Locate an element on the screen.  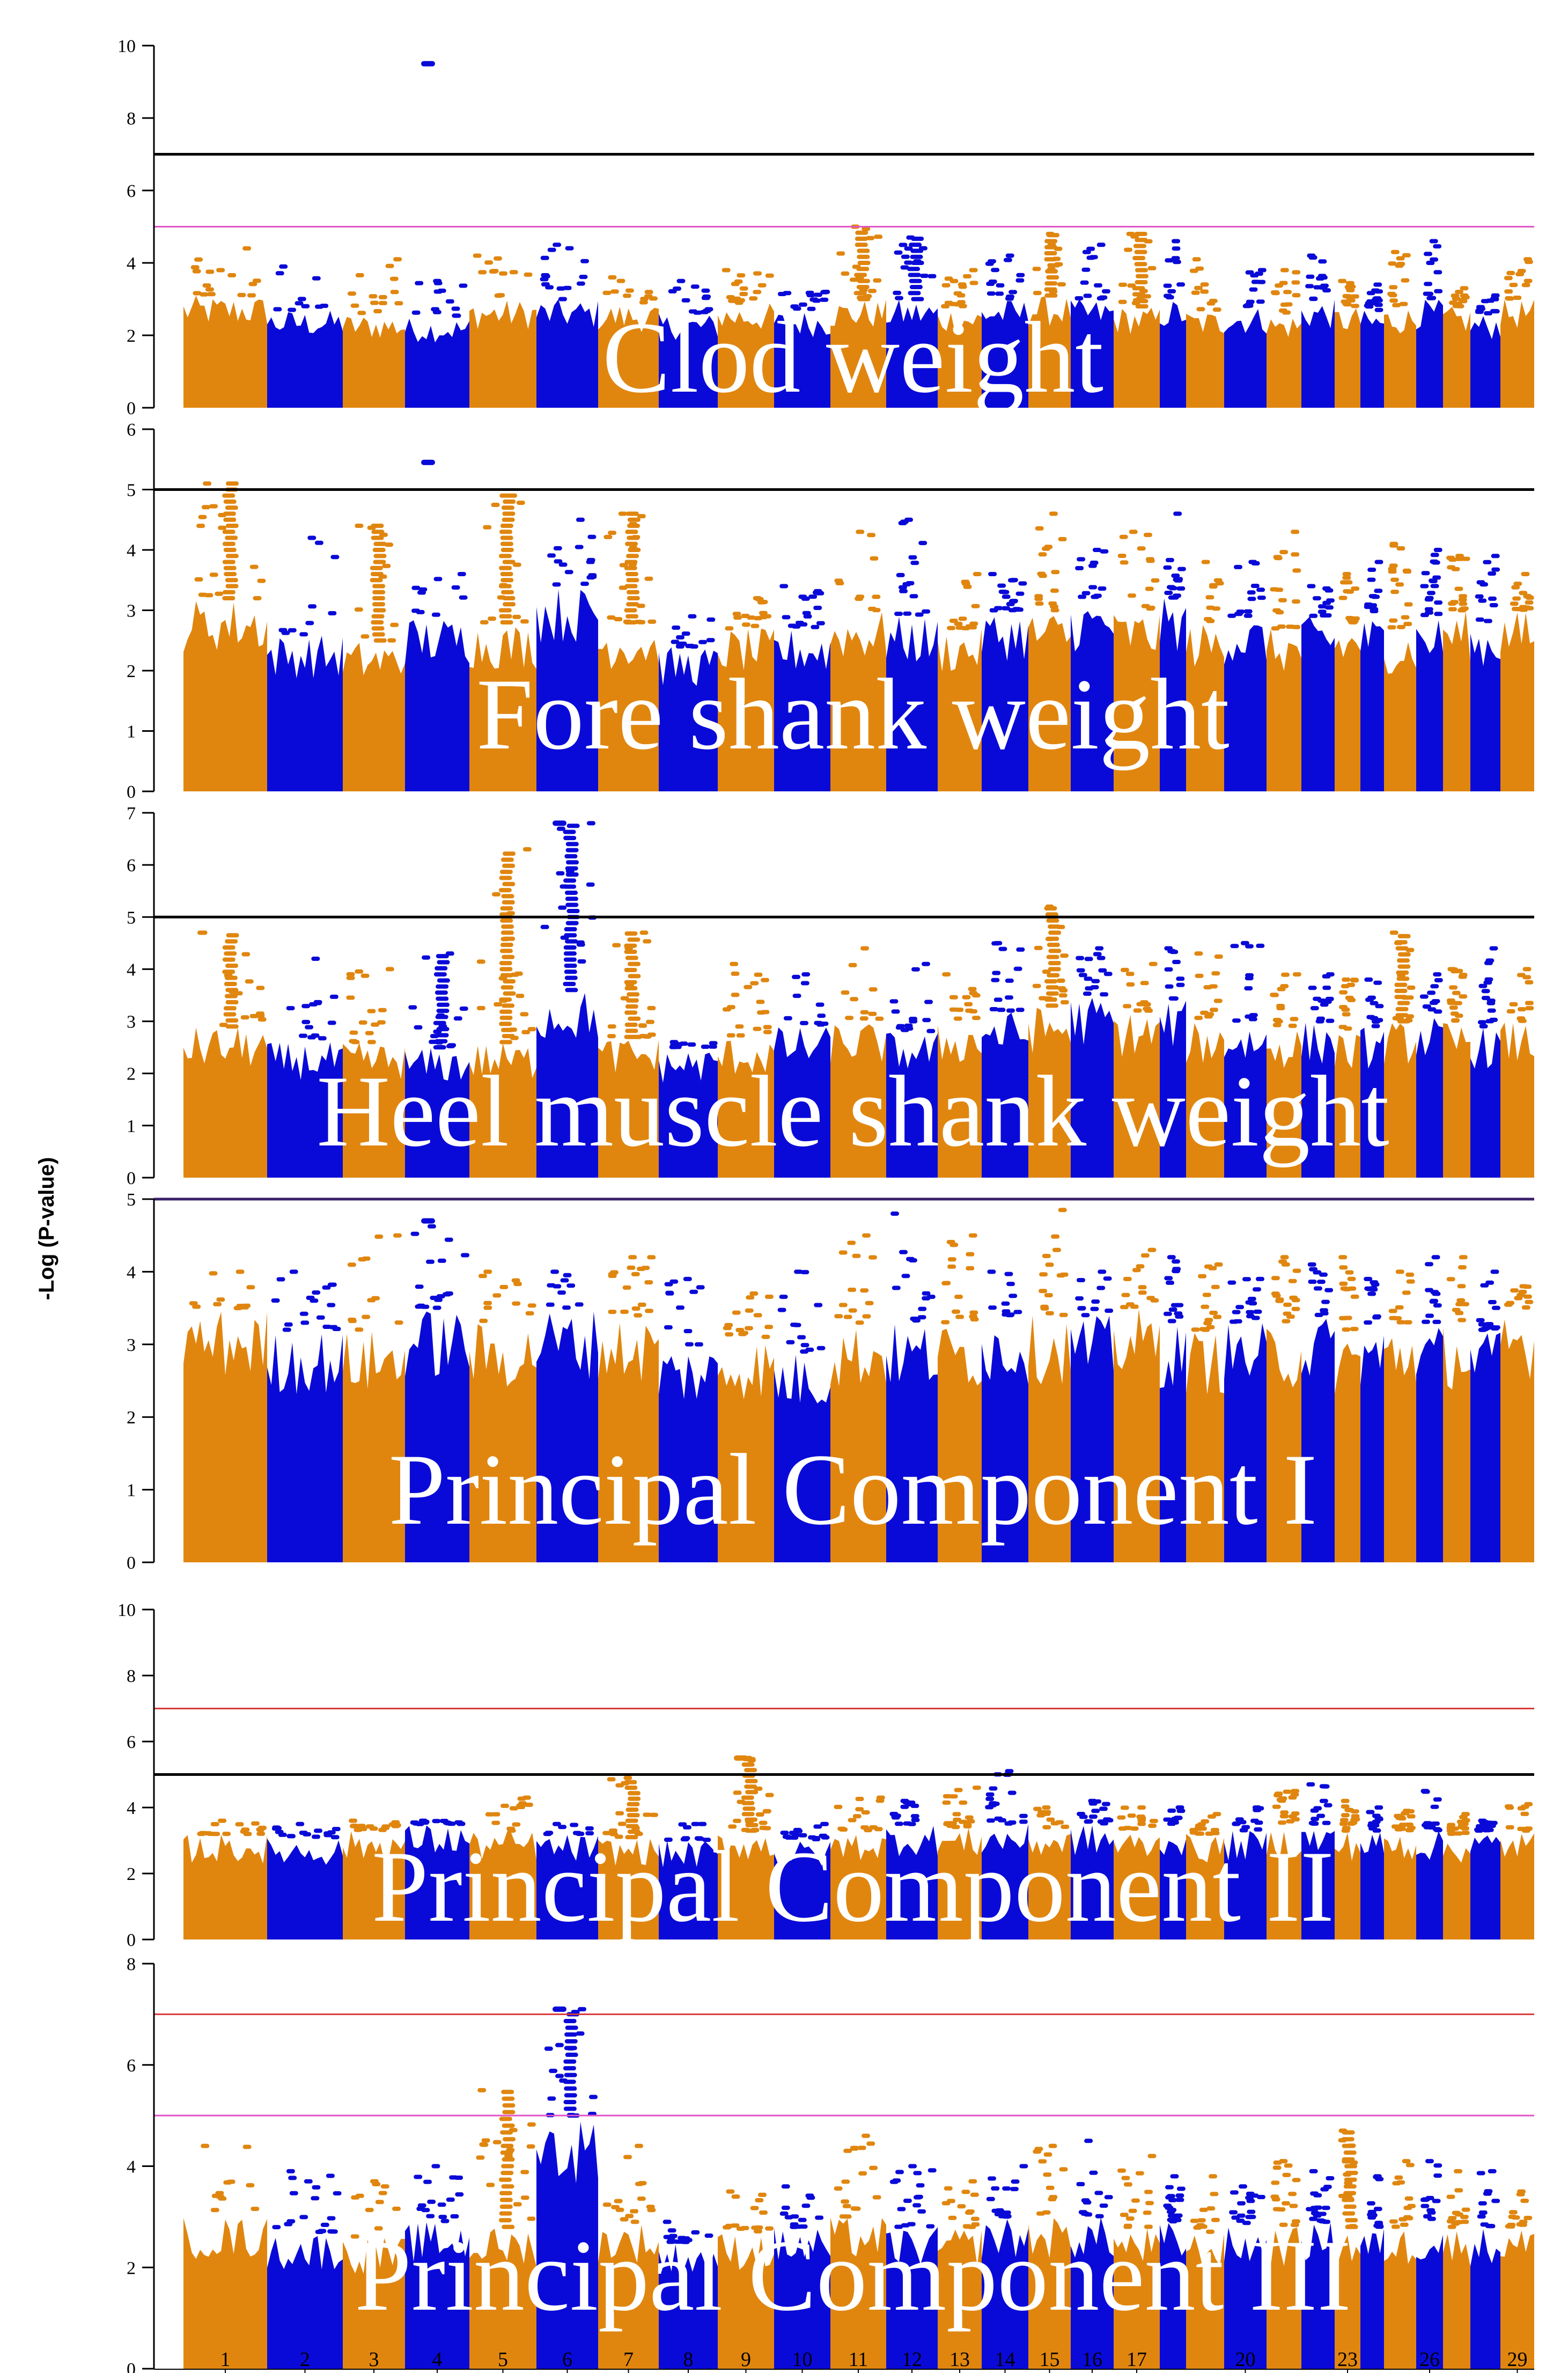
chr-29-band is located at coordinates (1517, 1886).